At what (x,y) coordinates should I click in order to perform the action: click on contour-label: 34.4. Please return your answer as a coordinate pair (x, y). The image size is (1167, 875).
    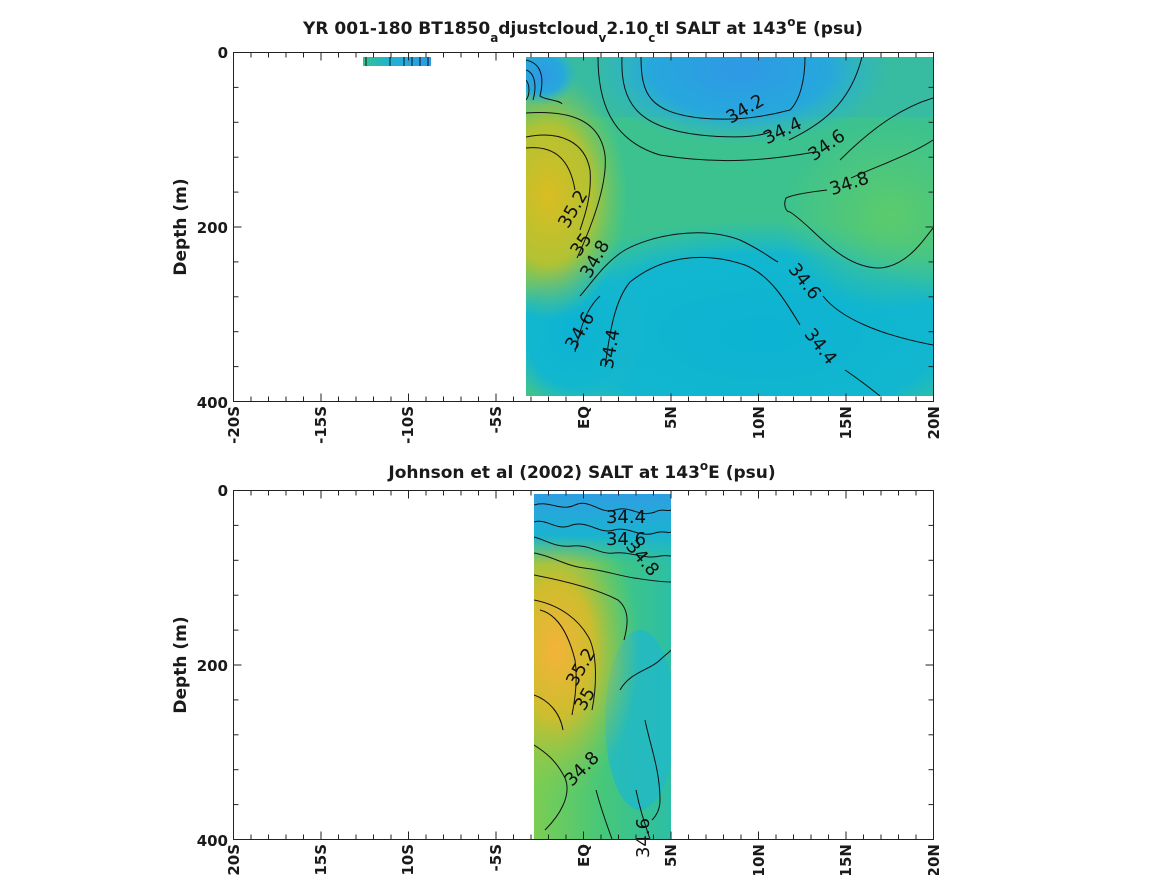
    Looking at the image, I should click on (626, 517).